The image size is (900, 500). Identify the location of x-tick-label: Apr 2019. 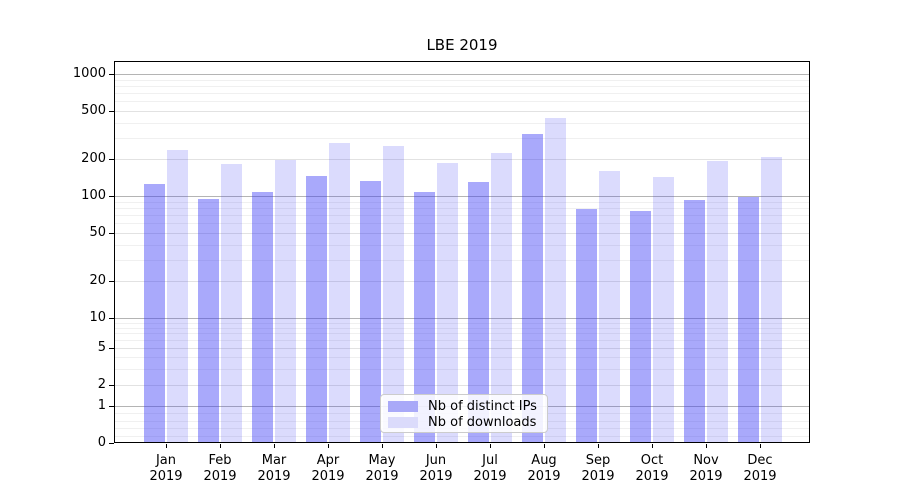
(328, 469).